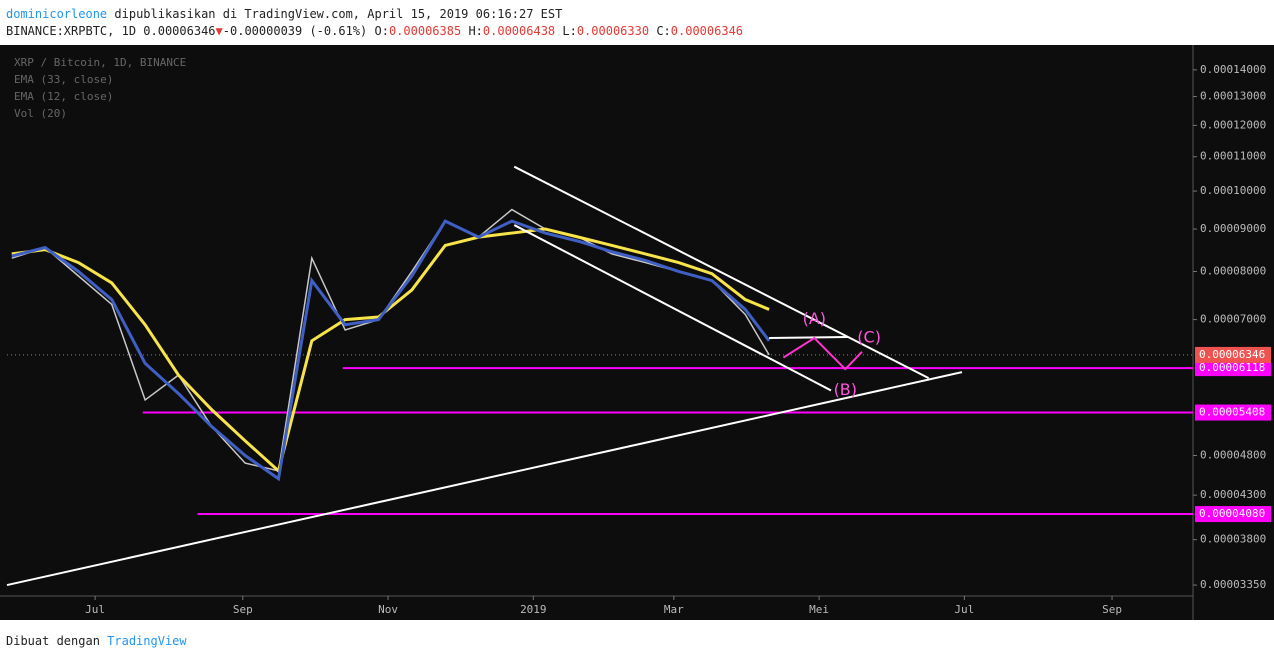 This screenshot has width=1274, height=660. I want to click on legend-text: Vol (20), so click(40, 113).